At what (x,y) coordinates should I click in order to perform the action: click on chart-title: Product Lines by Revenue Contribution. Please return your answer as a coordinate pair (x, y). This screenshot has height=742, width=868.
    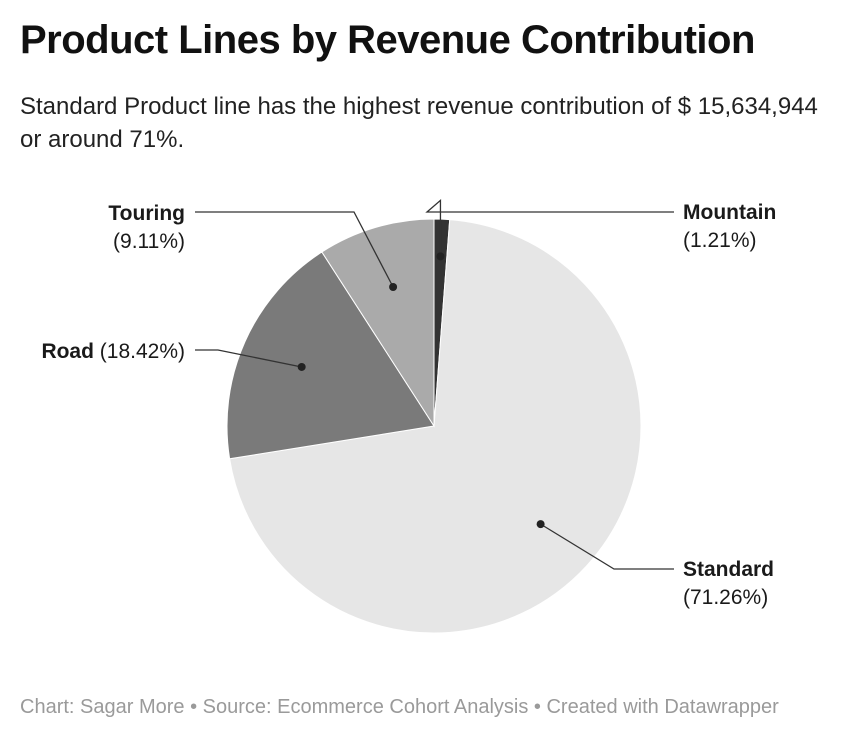
    Looking at the image, I should click on (387, 40).